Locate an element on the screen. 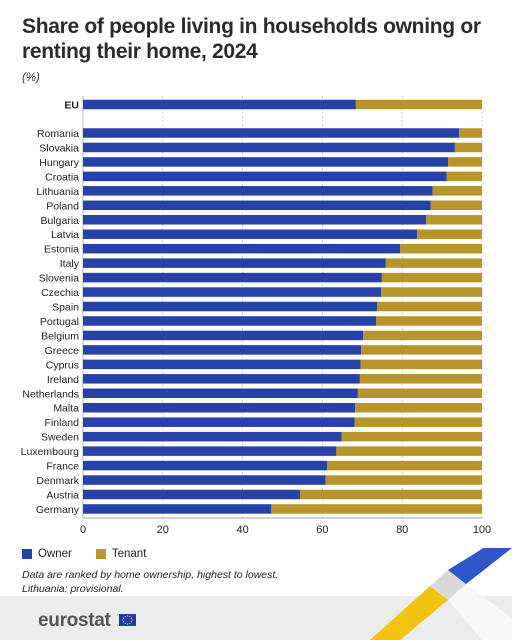  x-tick-label: 80 is located at coordinates (402, 530).